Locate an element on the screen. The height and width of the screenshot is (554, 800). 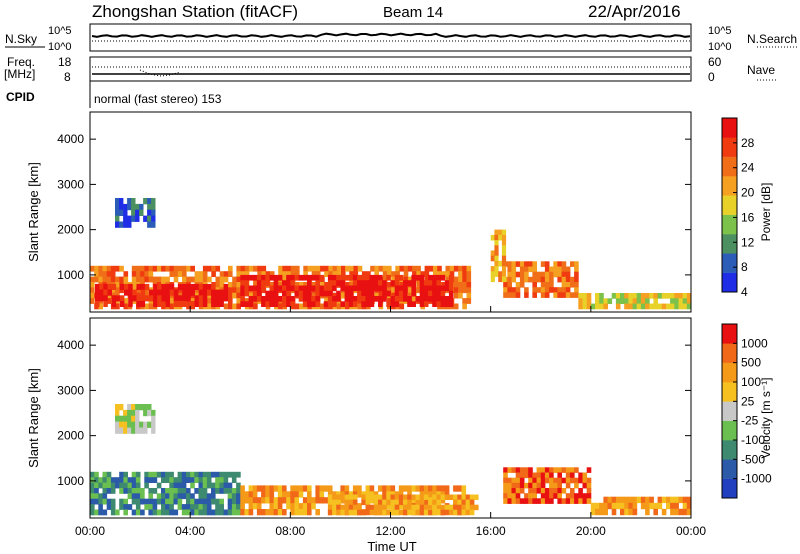
right-tick-1e0: 10^0 is located at coordinates (720, 47).